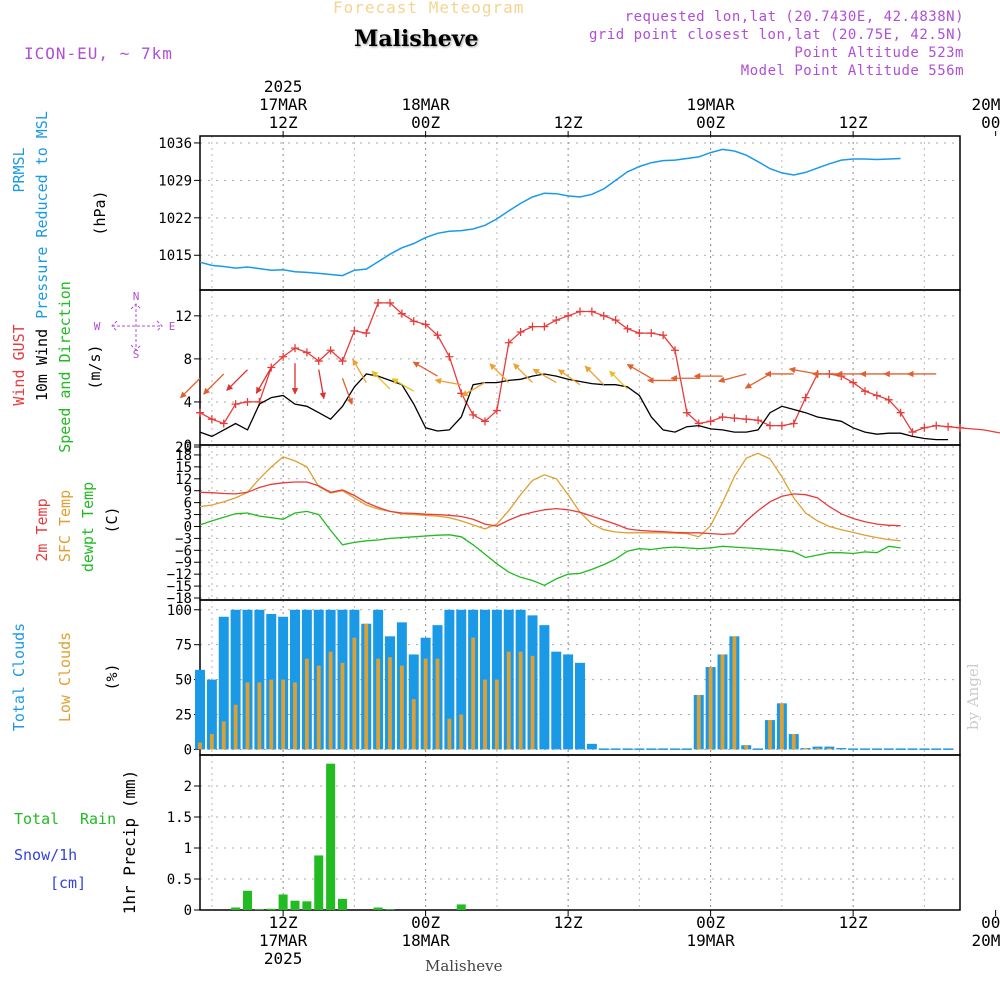  I want to click on compass-south: S, so click(136, 354).